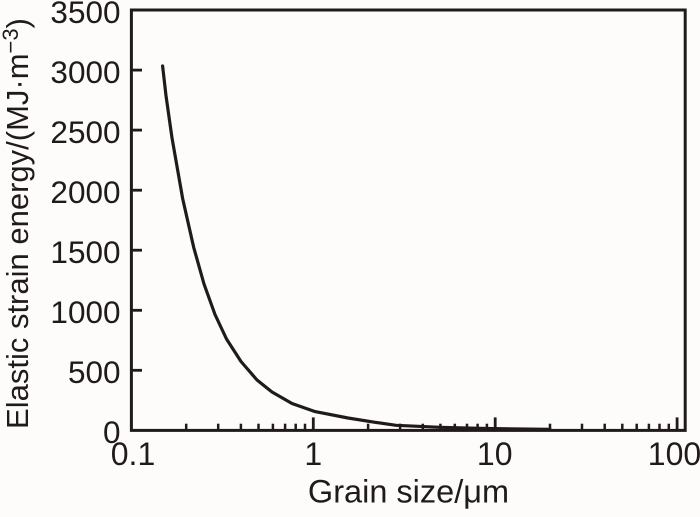  What do you see at coordinates (133, 454) in the screenshot?
I see `svg-text: 0.1` at bounding box center [133, 454].